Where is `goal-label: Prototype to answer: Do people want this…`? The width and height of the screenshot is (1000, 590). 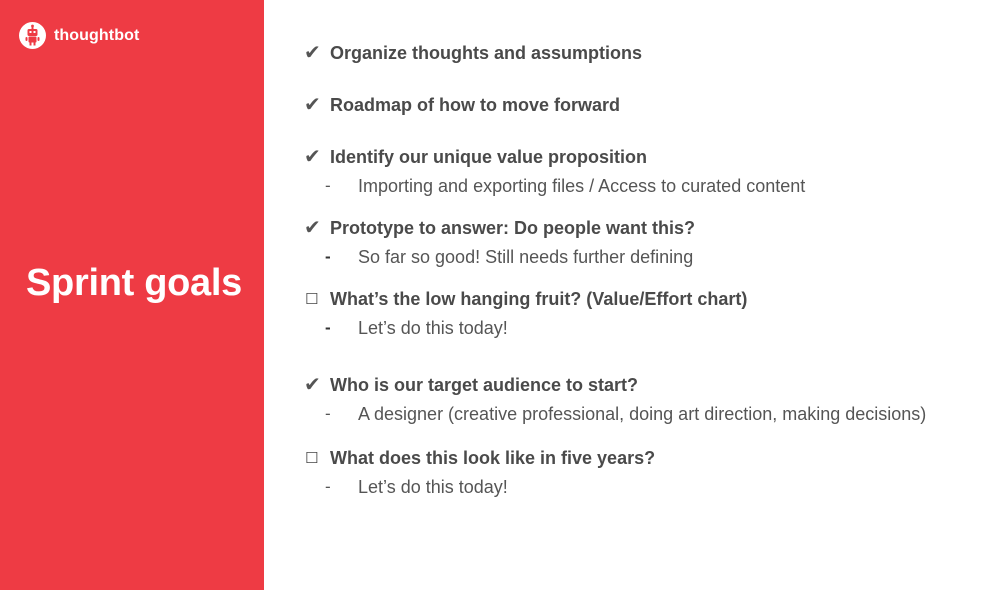
goal-label: Prototype to answer: Do people want this… is located at coordinates (513, 227).